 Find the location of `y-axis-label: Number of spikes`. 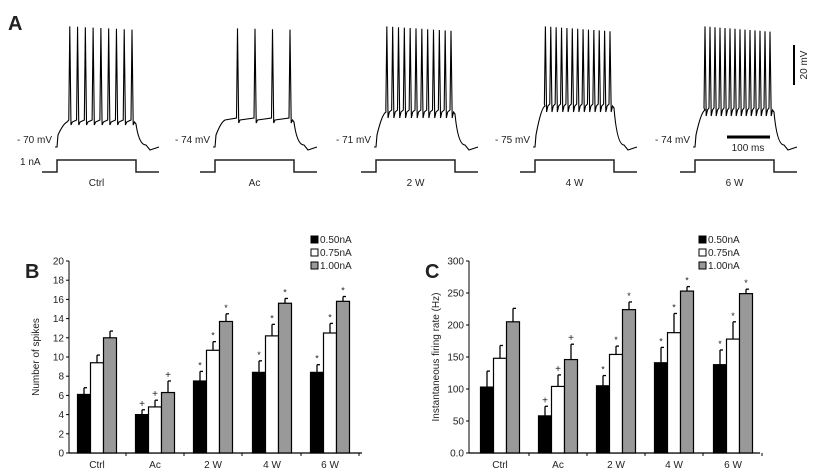

y-axis-label: Number of spikes is located at coordinates (36, 357).